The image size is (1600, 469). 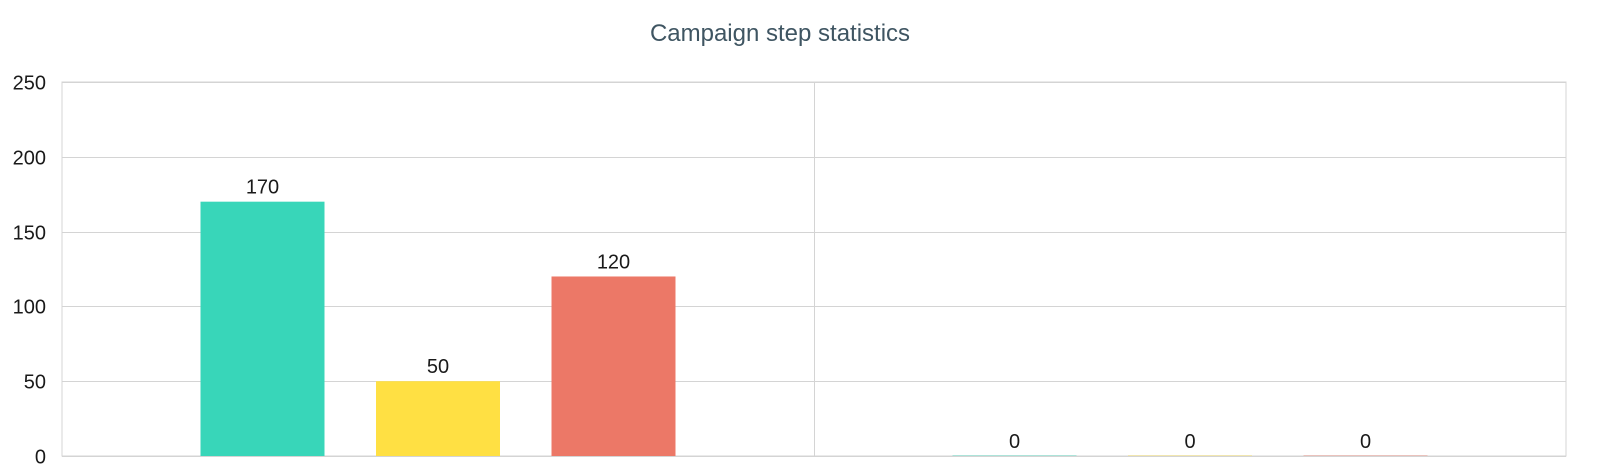 What do you see at coordinates (613, 262) in the screenshot?
I see `bar-value-label: 120` at bounding box center [613, 262].